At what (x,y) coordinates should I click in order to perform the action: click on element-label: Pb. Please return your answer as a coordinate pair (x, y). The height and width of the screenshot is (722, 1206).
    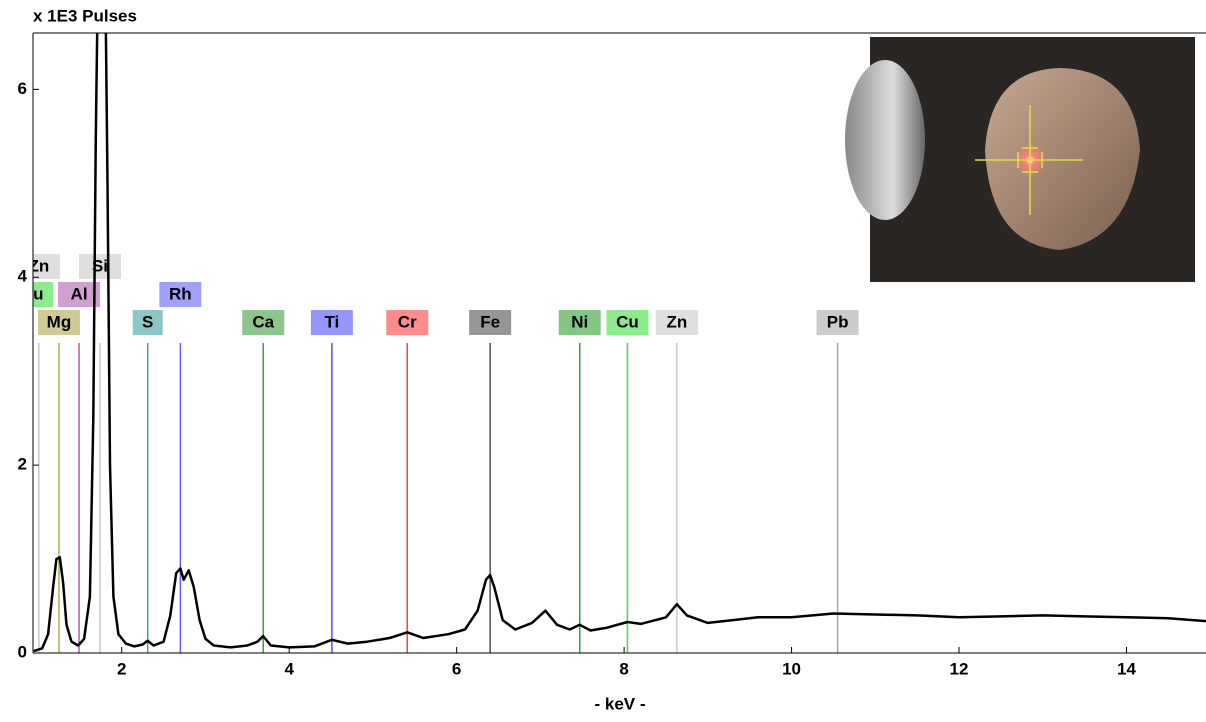
    Looking at the image, I should click on (838, 321).